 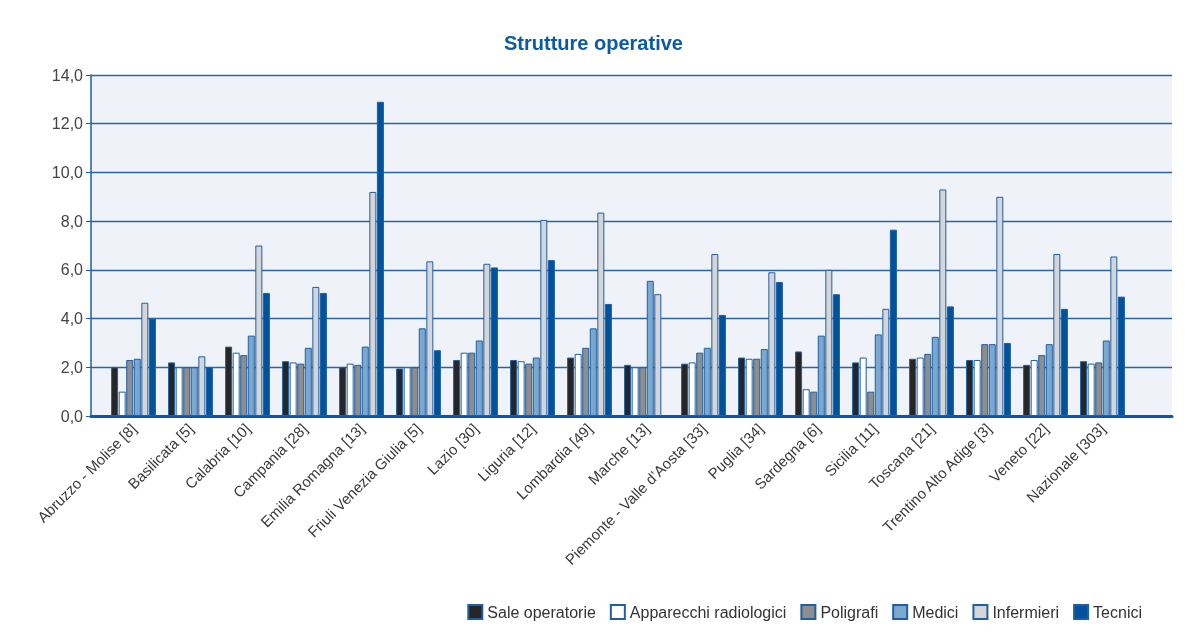 What do you see at coordinates (67, 124) in the screenshot?
I see `y-tick-label: 12,0` at bounding box center [67, 124].